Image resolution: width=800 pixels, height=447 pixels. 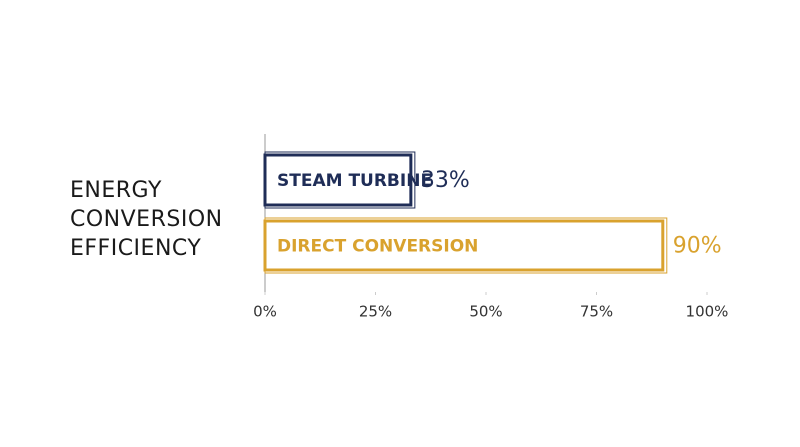 I want to click on value-label: 90%, so click(x=697, y=246).